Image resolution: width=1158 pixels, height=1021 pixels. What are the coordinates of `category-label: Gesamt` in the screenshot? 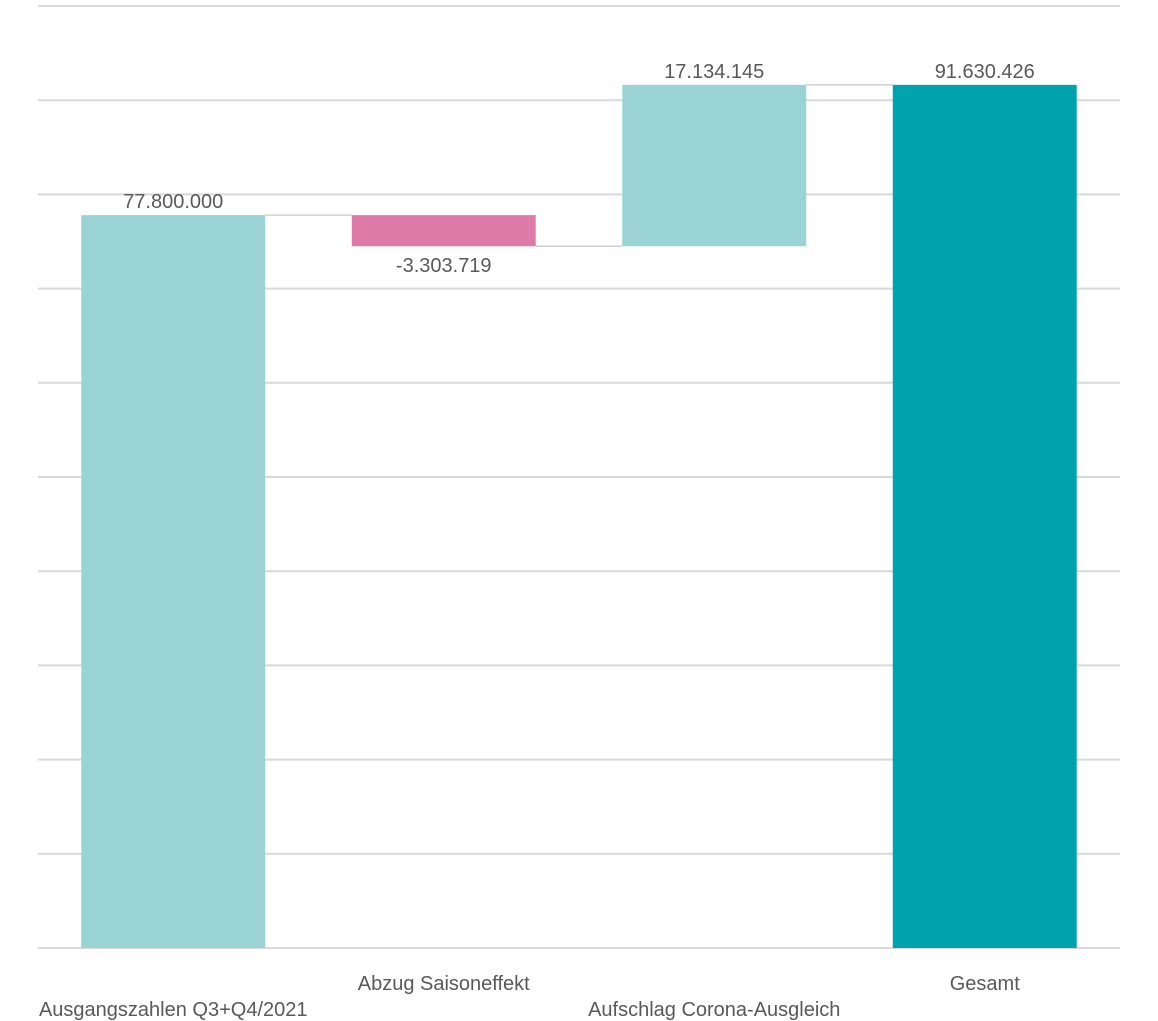 It's located at (985, 984).